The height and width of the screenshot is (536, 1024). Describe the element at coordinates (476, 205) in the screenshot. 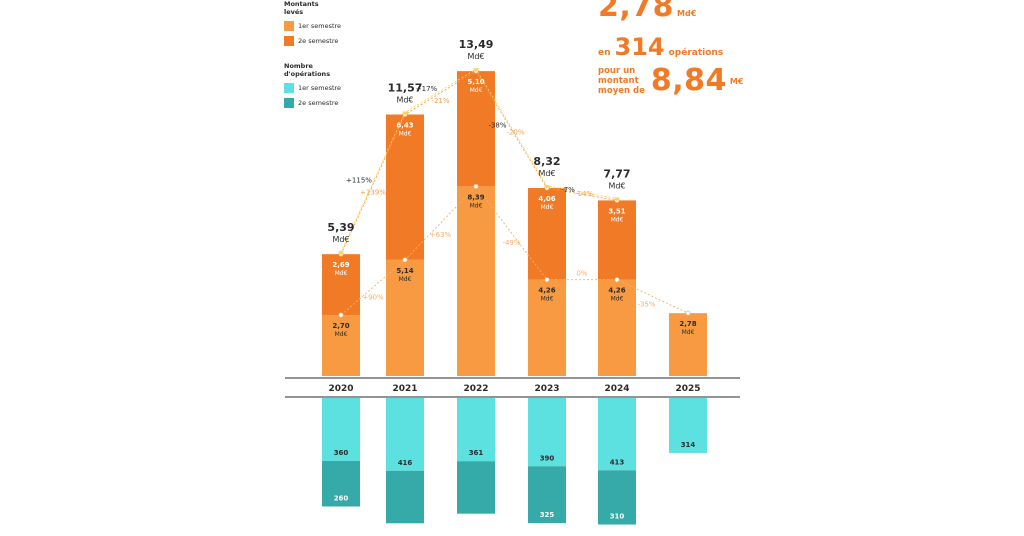

I see `label-amount-s1-unit-2022: Md€` at that location.